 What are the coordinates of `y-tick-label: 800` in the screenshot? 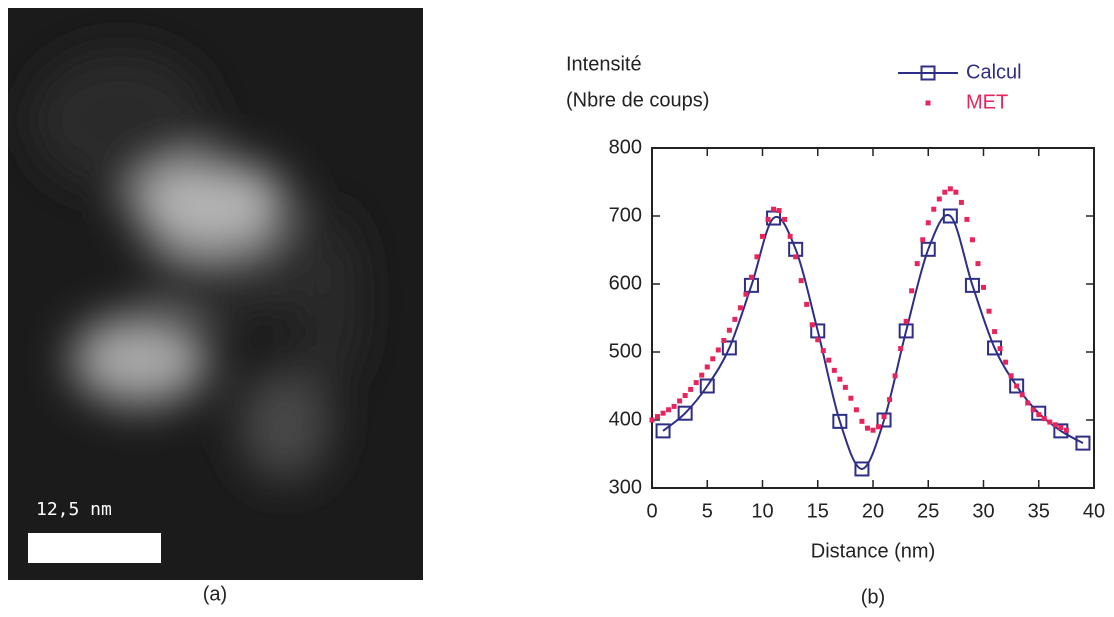 It's located at (625, 147).